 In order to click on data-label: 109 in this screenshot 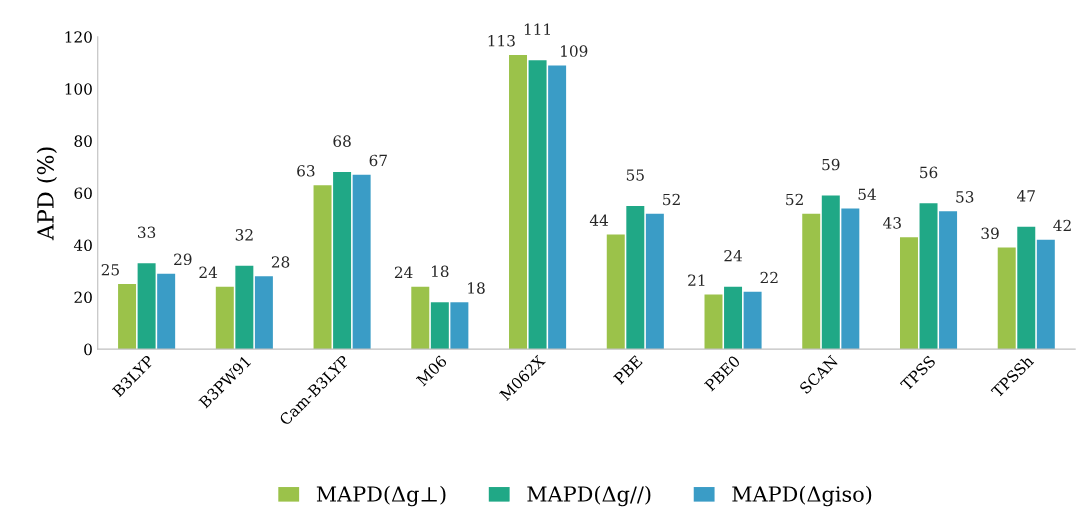, I will do `click(574, 51)`.